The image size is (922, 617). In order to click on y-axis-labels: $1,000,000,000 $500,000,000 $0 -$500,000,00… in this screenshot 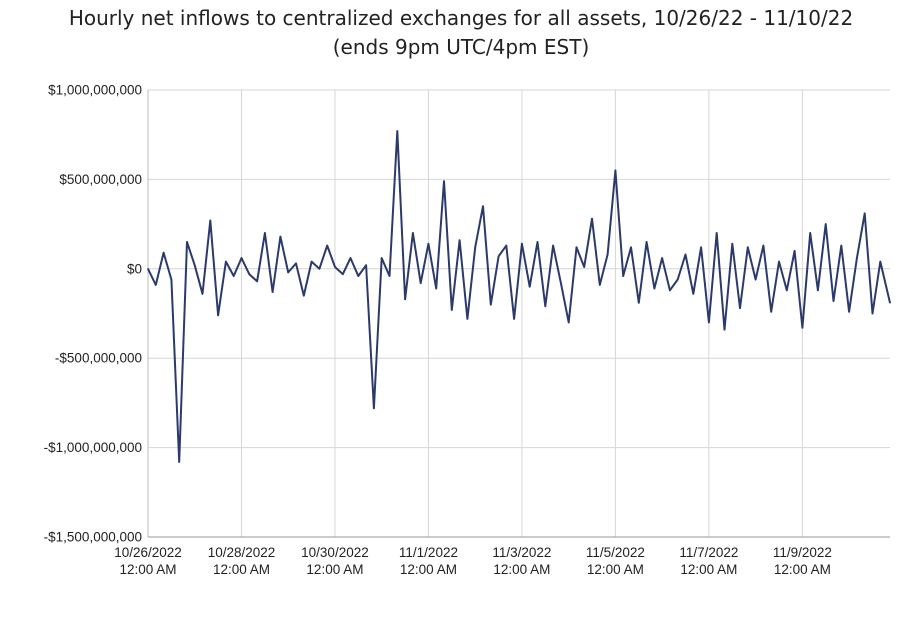, I will do `click(93, 314)`.